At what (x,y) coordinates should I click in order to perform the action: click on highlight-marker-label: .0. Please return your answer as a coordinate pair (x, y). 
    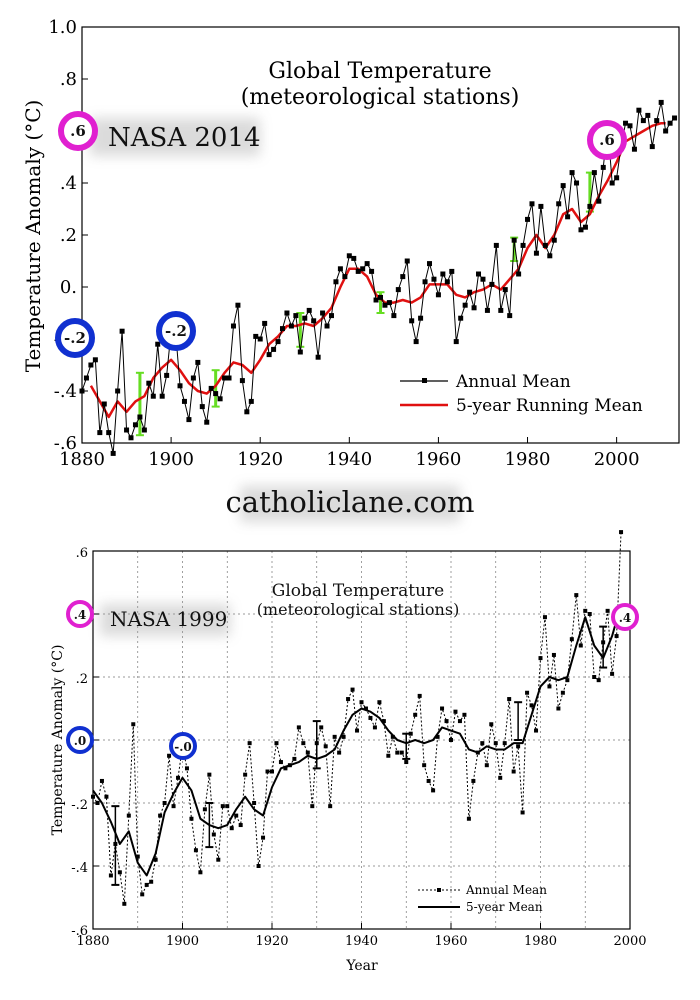
    Looking at the image, I should click on (80, 741).